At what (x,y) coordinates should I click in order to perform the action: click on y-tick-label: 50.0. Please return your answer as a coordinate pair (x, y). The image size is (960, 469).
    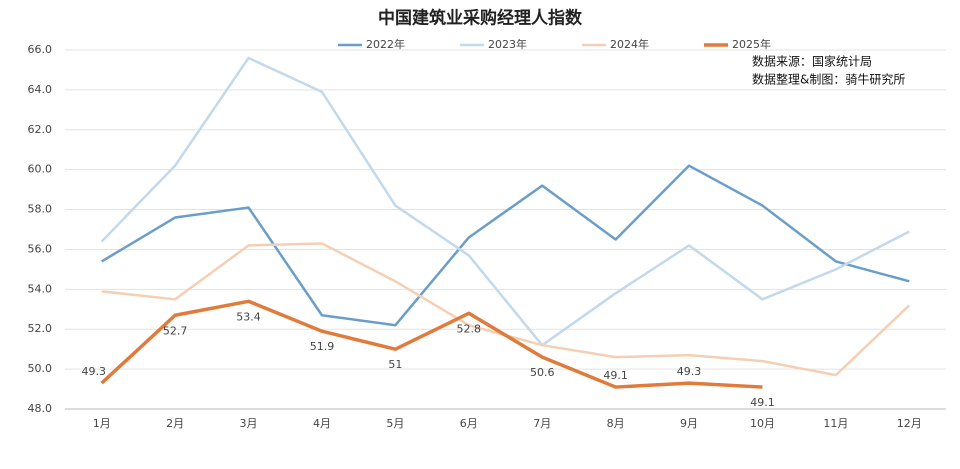
    Looking at the image, I should click on (40, 368).